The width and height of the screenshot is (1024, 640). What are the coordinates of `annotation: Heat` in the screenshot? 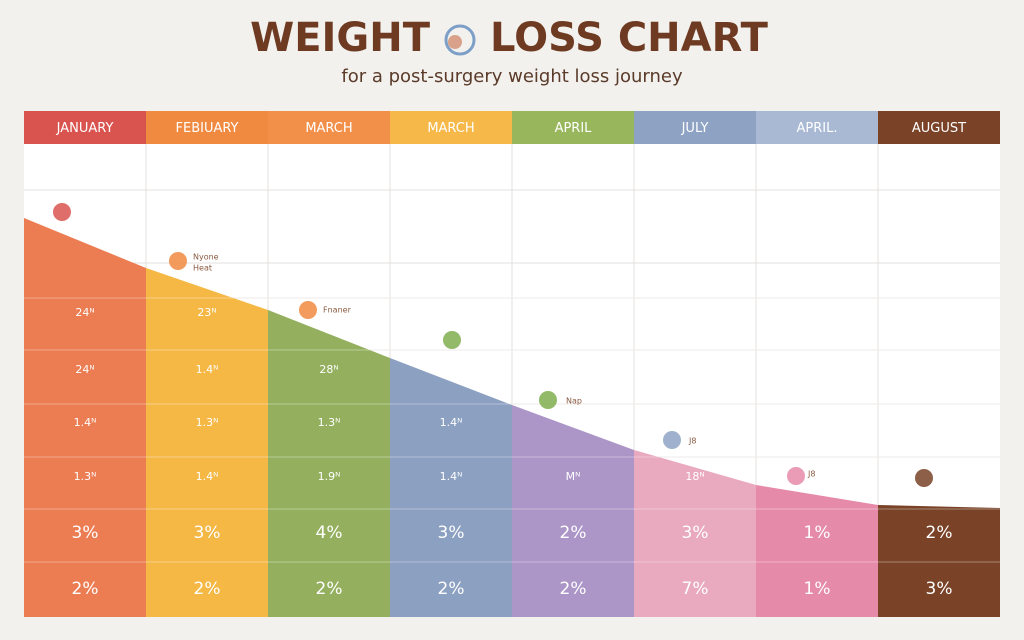 It's located at (202, 268).